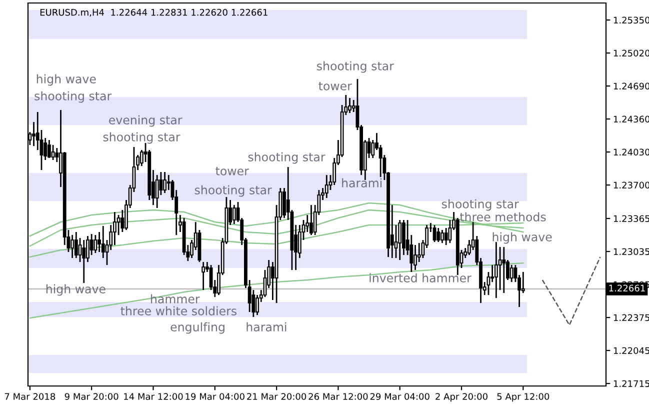  What do you see at coordinates (462, 397) in the screenshot?
I see `x-tick-label: 2 Apr 20:00` at bounding box center [462, 397].